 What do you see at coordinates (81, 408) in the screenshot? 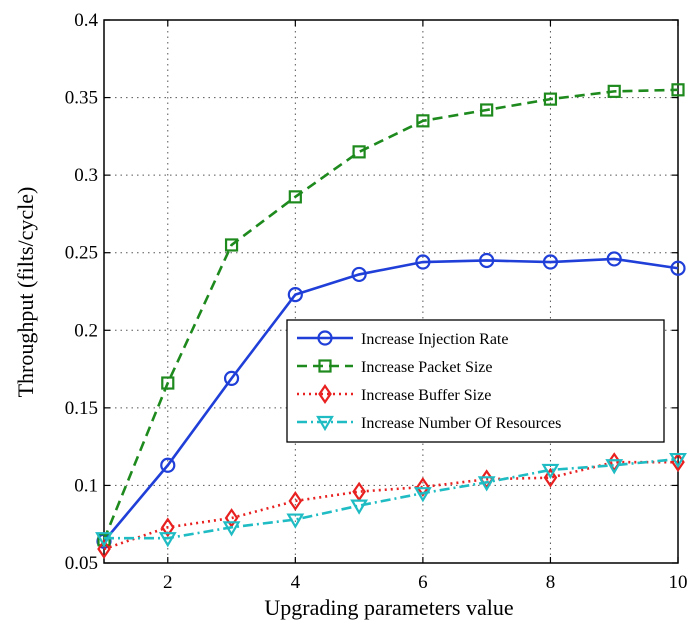
I see `y-tick-label: 0.15` at bounding box center [81, 408].